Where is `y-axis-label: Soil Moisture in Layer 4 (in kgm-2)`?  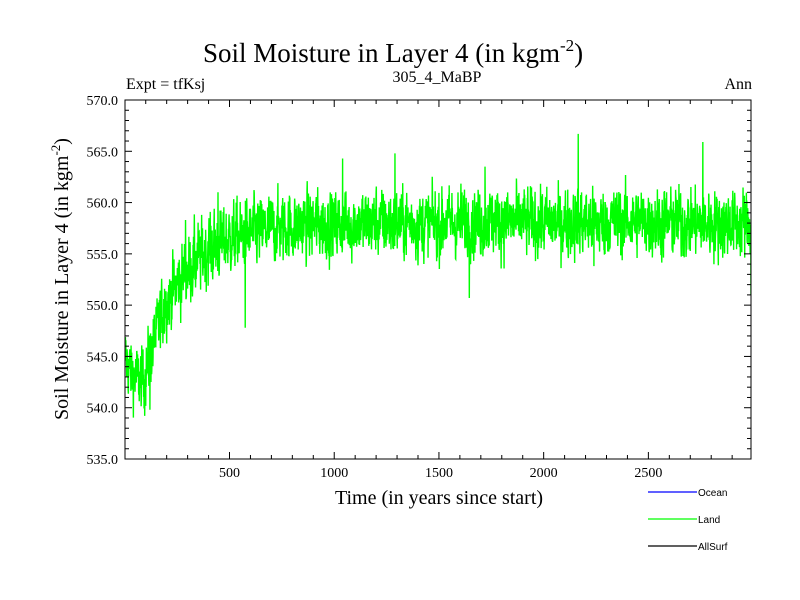 y-axis-label: Soil Moisture in Layer 4 (in kgm-2) is located at coordinates (60, 279).